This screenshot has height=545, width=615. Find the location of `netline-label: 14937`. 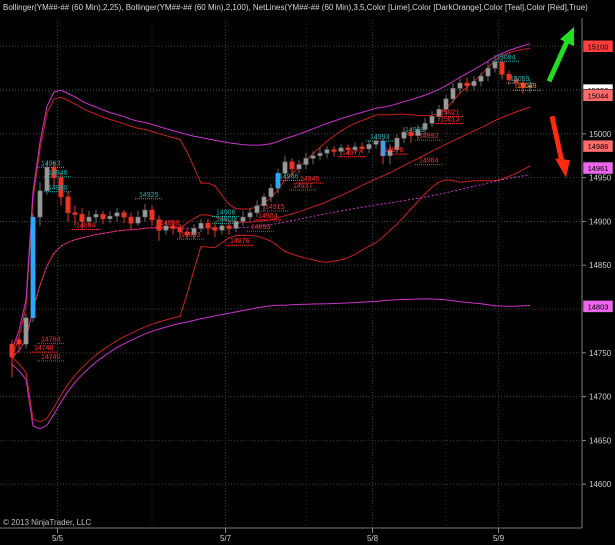

netline-label: 14937 is located at coordinates (303, 186).